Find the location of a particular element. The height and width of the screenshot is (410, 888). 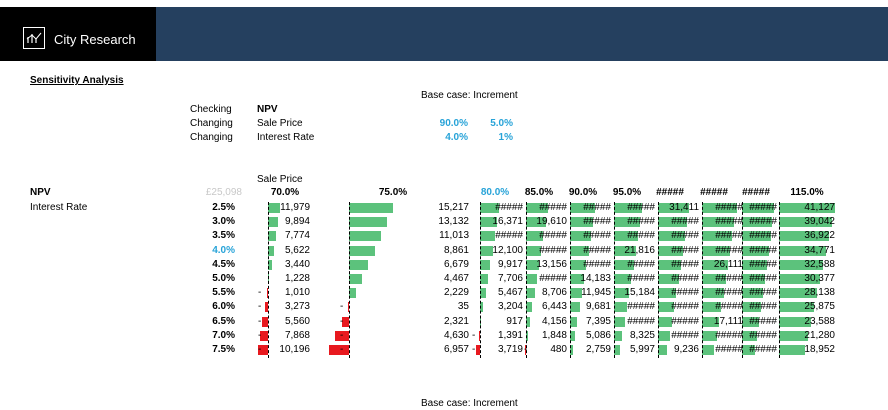

table-cell: 7,395 is located at coordinates (598, 321).